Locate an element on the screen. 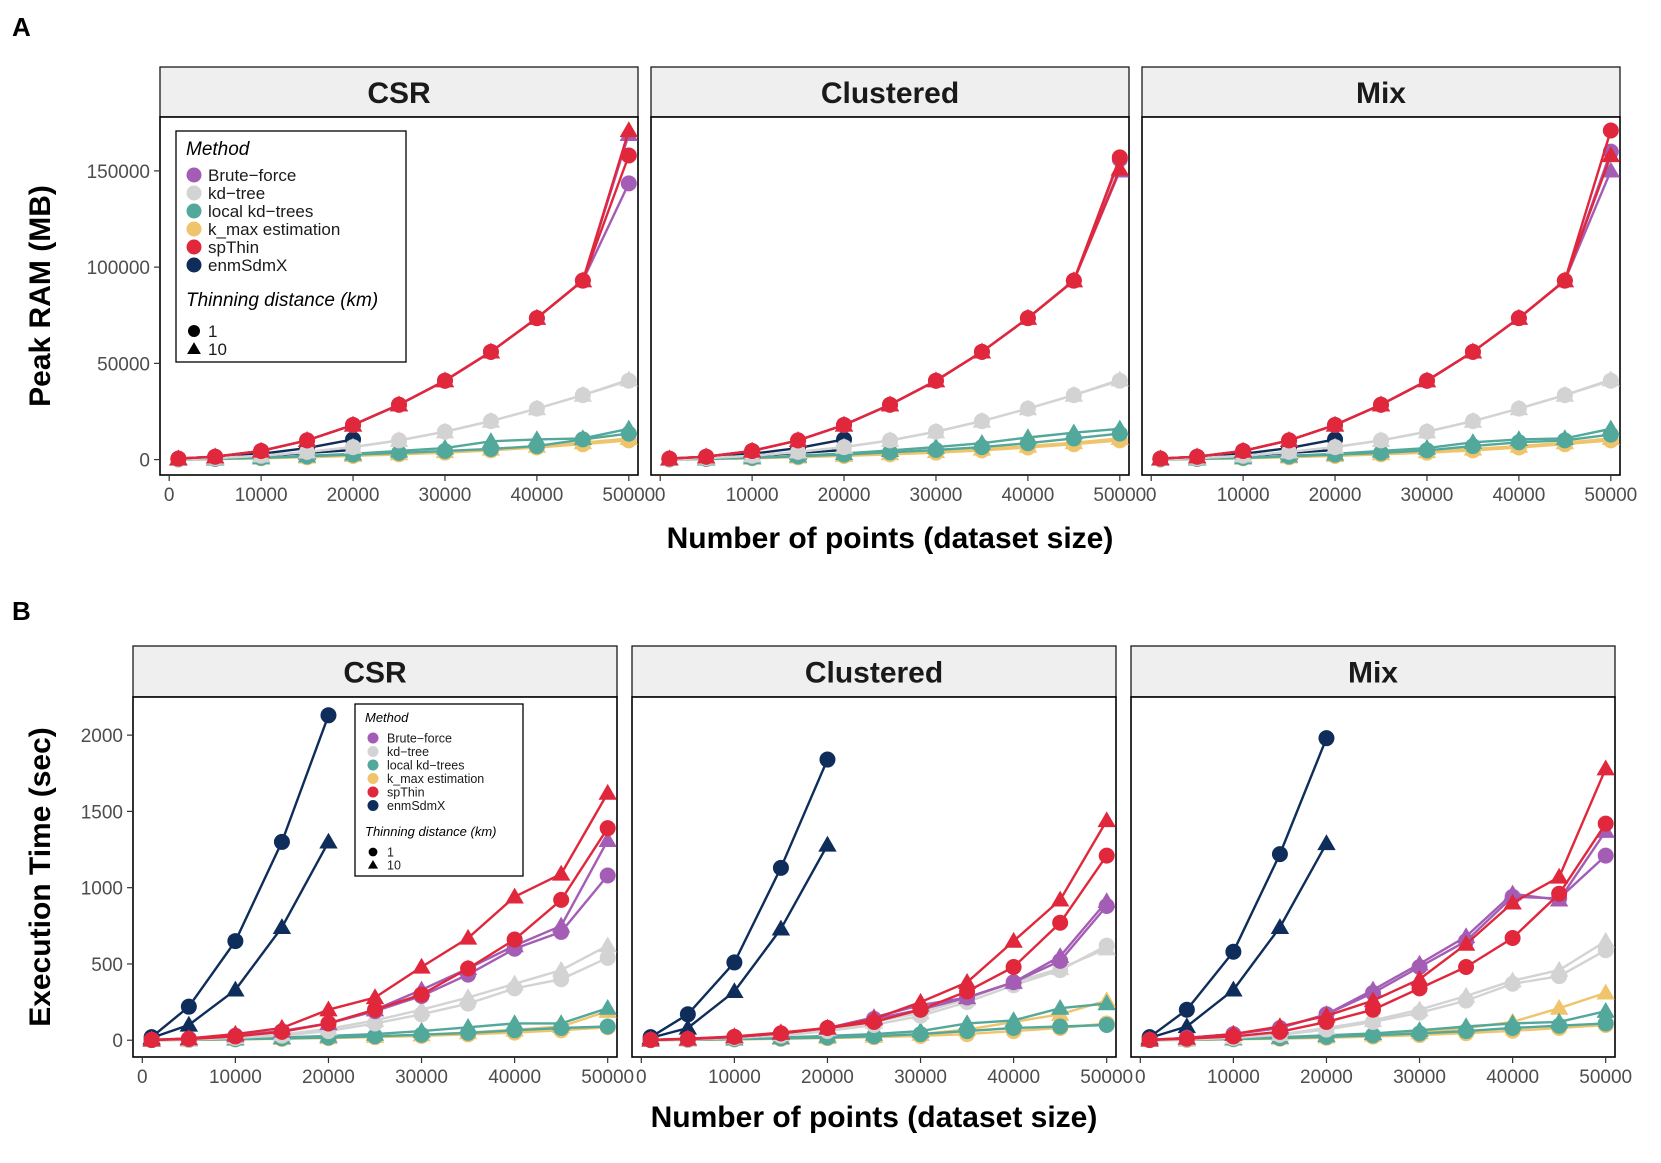 The height and width of the screenshot is (1163, 1661). facet-strip-label: CSR is located at coordinates (399, 93).